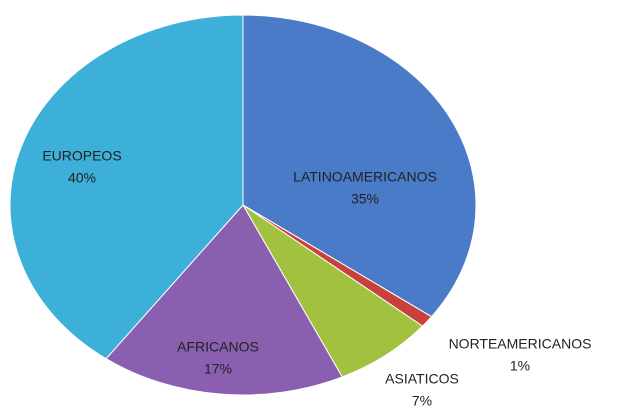  What do you see at coordinates (365, 199) in the screenshot?
I see `slice-value-label: 35%` at bounding box center [365, 199].